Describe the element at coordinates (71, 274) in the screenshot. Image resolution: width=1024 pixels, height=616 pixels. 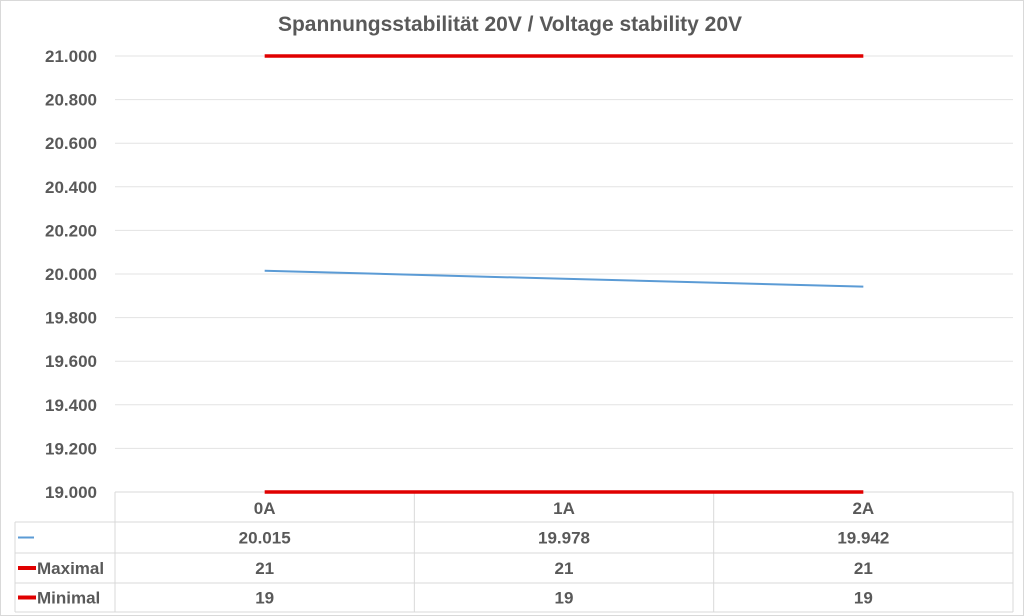
I see `y-tick-label: 20.000` at that location.